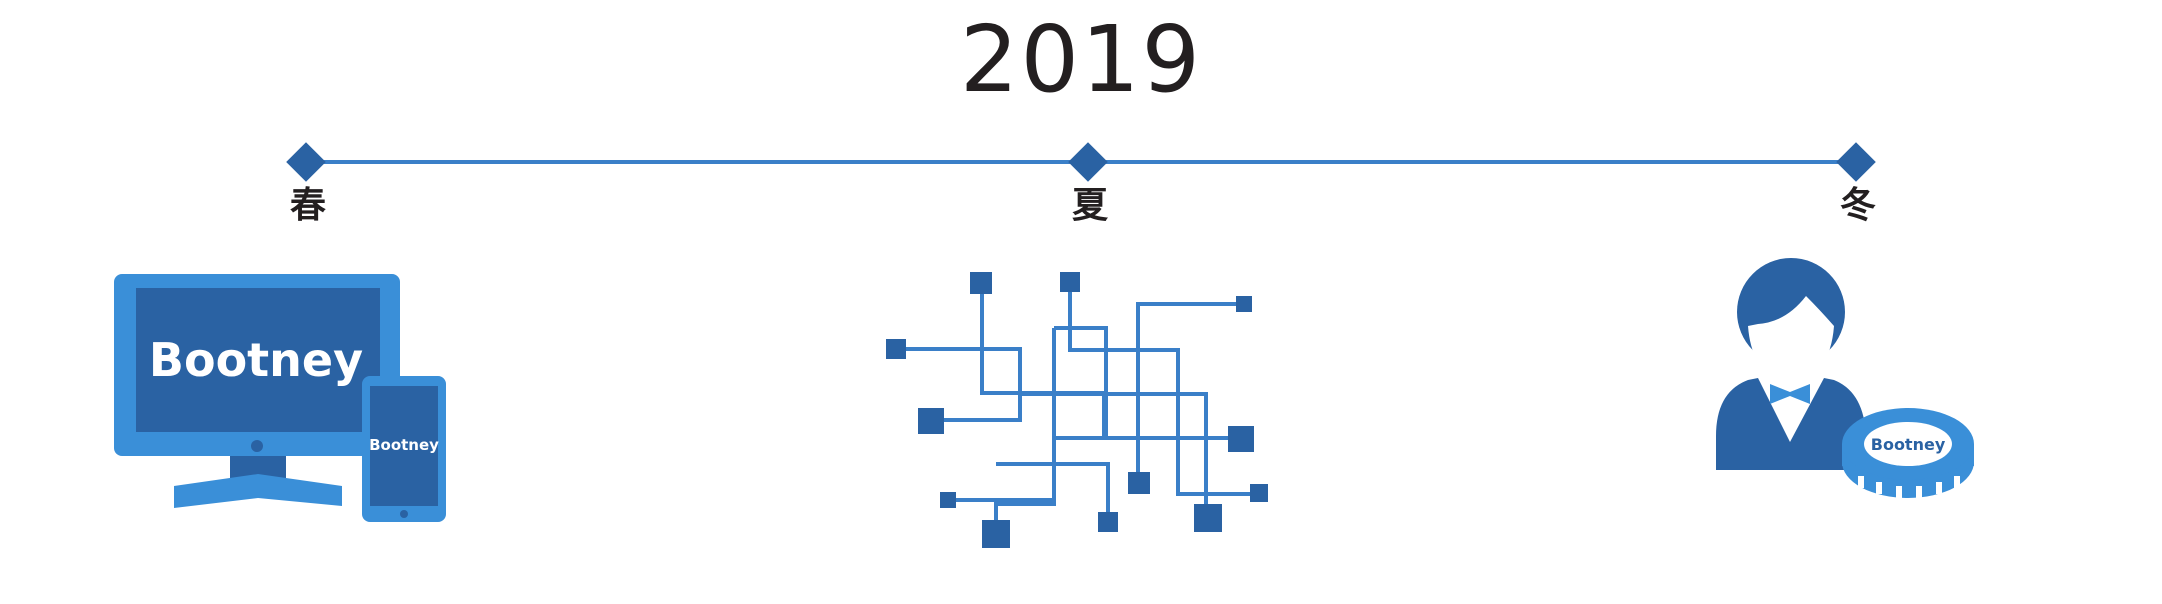 The width and height of the screenshot is (2162, 604). I want to click on tablet-brand-text: Bootney, so click(404, 445).